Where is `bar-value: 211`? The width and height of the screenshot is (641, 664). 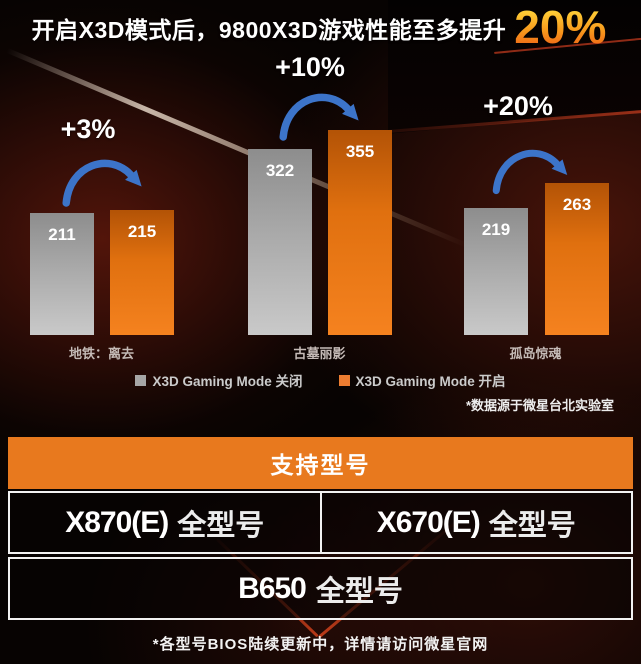
bar-value: 211 is located at coordinates (62, 234).